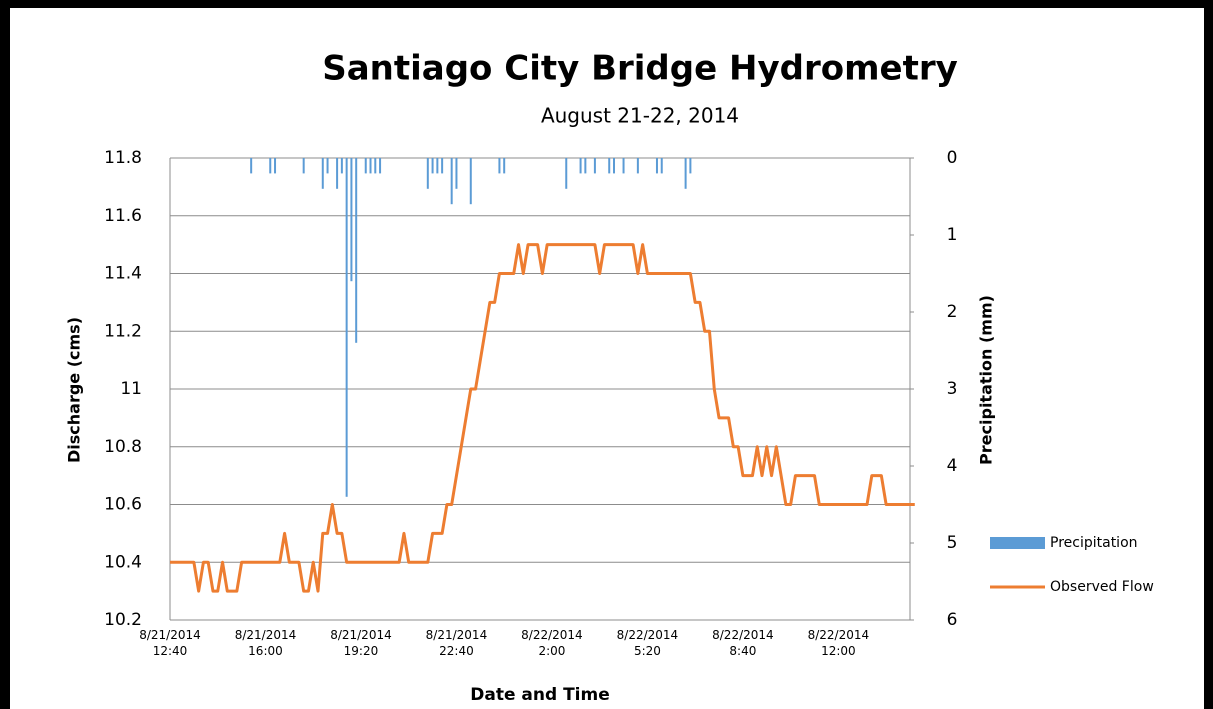  I want to click on y-tick-label: 10.2, so click(123, 620).